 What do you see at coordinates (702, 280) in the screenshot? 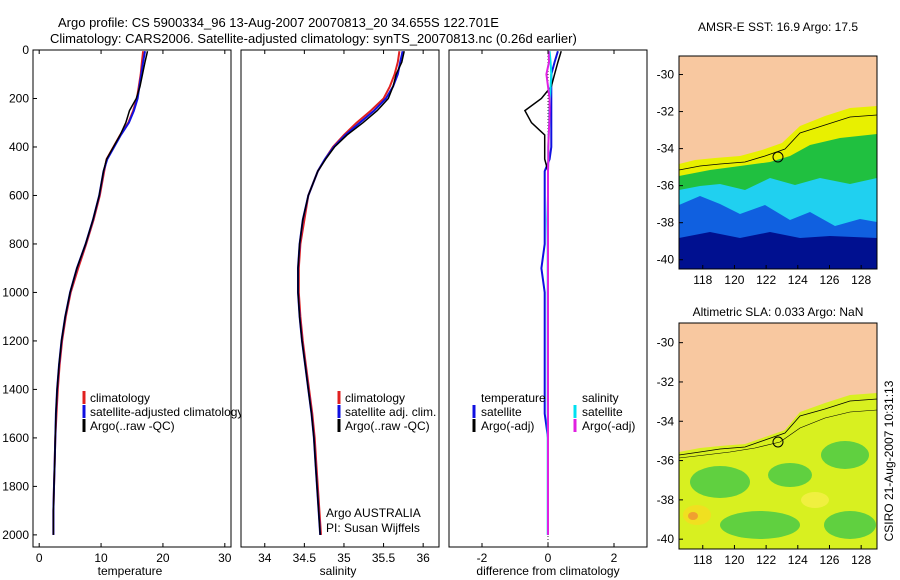
I see `lon-tick-label: 118` at bounding box center [702, 280].